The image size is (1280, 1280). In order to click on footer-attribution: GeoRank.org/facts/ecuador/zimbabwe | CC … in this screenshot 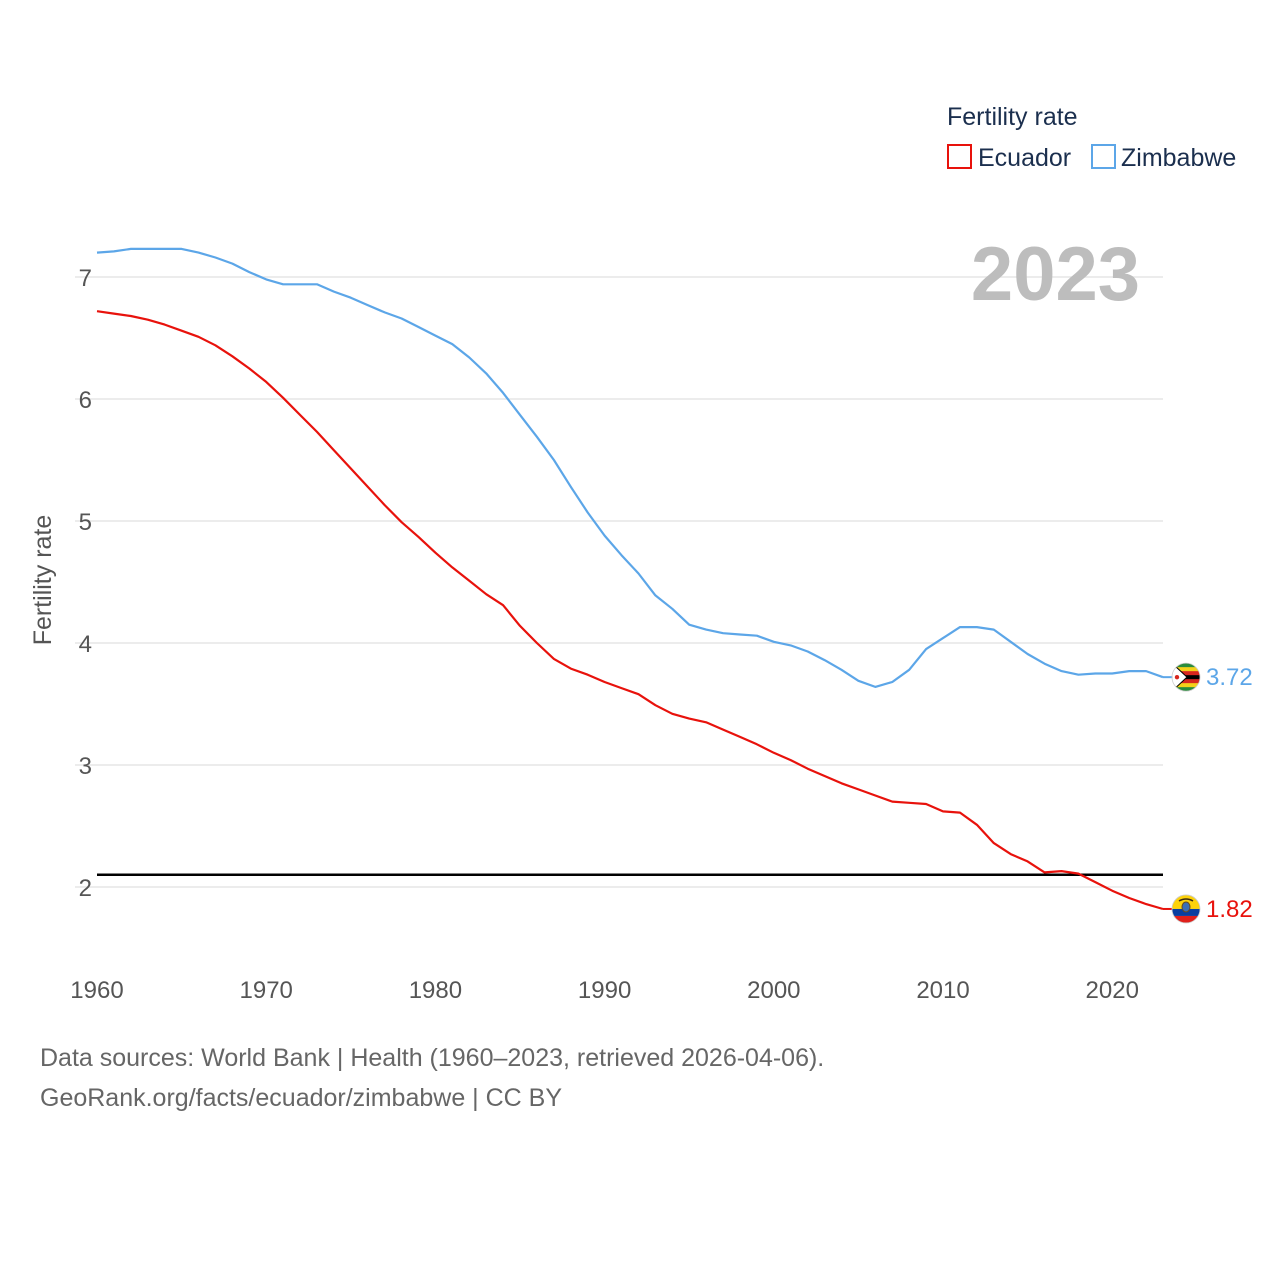, I will do `click(301, 1098)`.